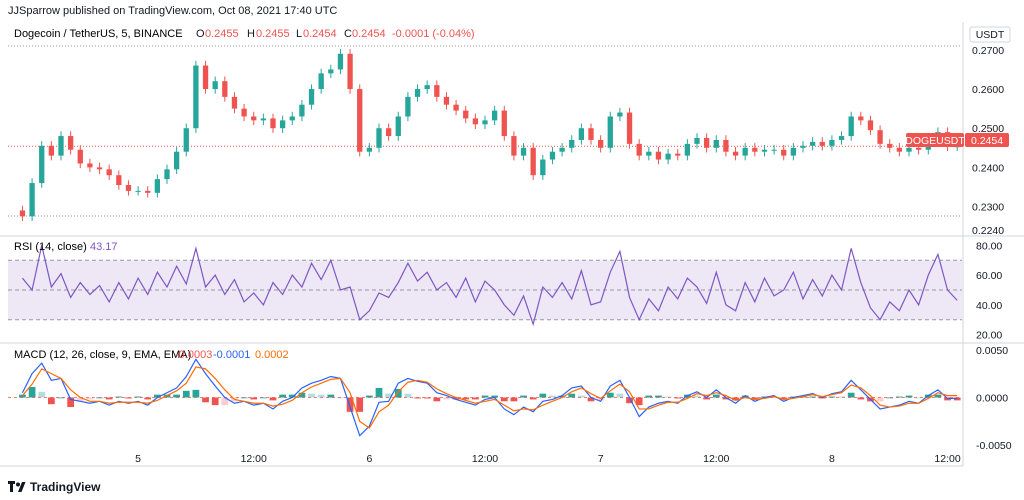 Image resolution: width=1024 pixels, height=500 pixels. Describe the element at coordinates (231, 355) in the screenshot. I see `macd-line-value: -0.0001` at that location.